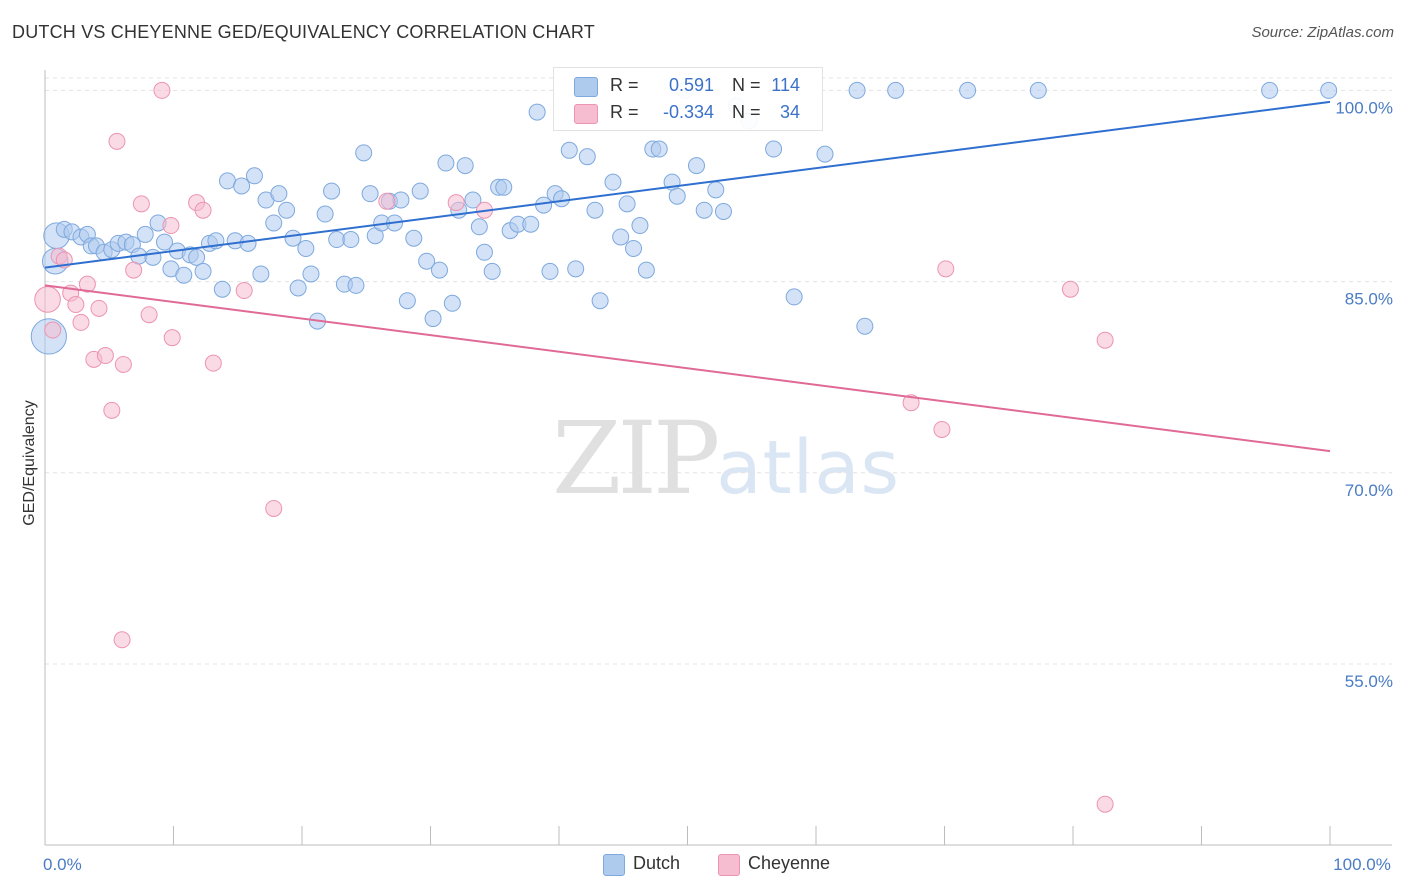 This screenshot has width=1406, height=892. What do you see at coordinates (687, 835) in the screenshot?
I see `axis-ticks` at bounding box center [687, 835].